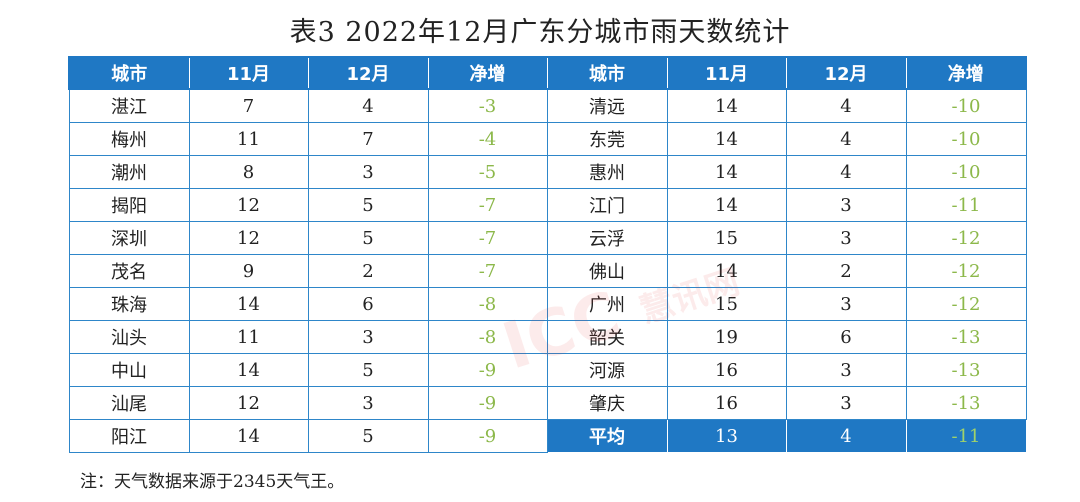  What do you see at coordinates (129, 304) in the screenshot?
I see `city-cell: 珠海` at bounding box center [129, 304].